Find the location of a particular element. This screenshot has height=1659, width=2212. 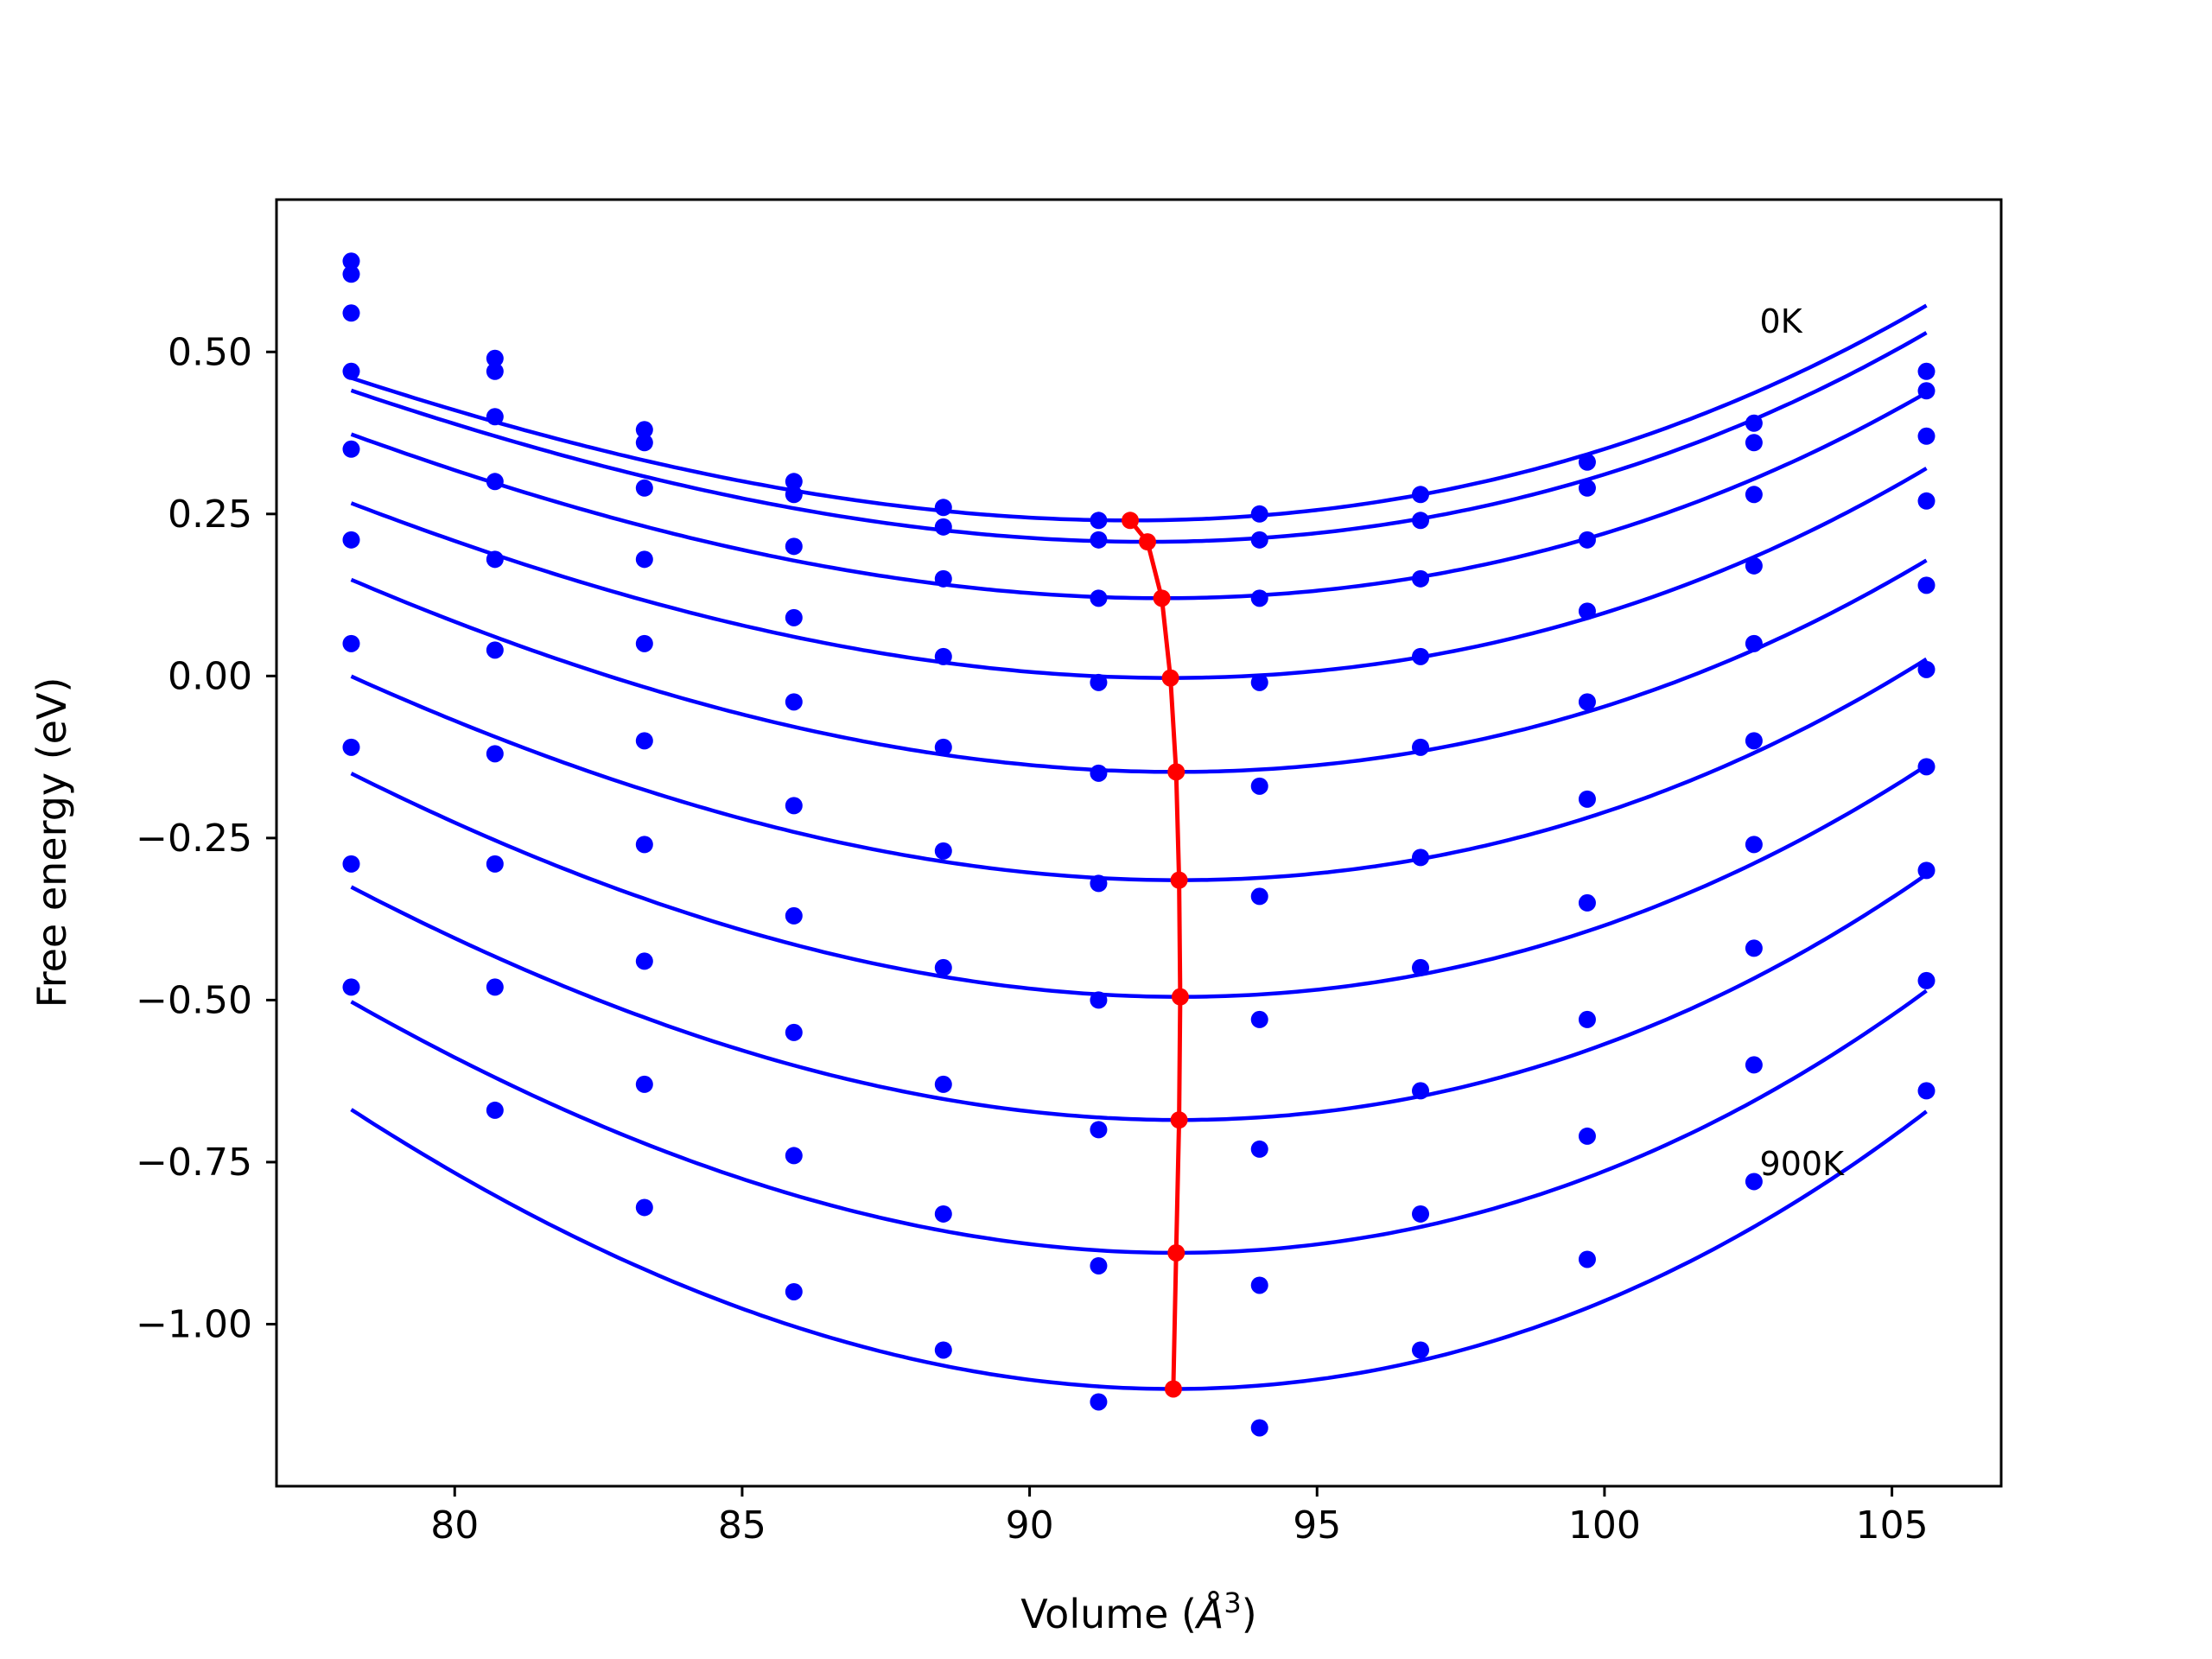

y-axis-label: Free energy (eV) is located at coordinates (52, 842).